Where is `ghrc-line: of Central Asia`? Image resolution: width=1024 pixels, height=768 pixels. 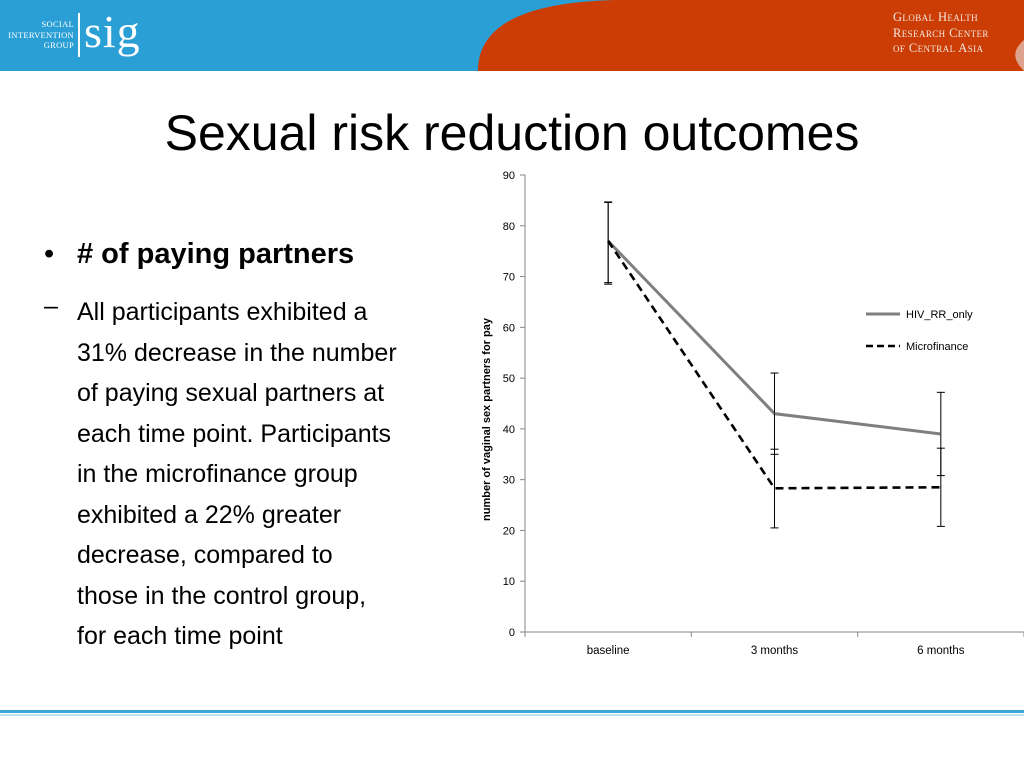 ghrc-line: of Central Asia is located at coordinates (938, 48).